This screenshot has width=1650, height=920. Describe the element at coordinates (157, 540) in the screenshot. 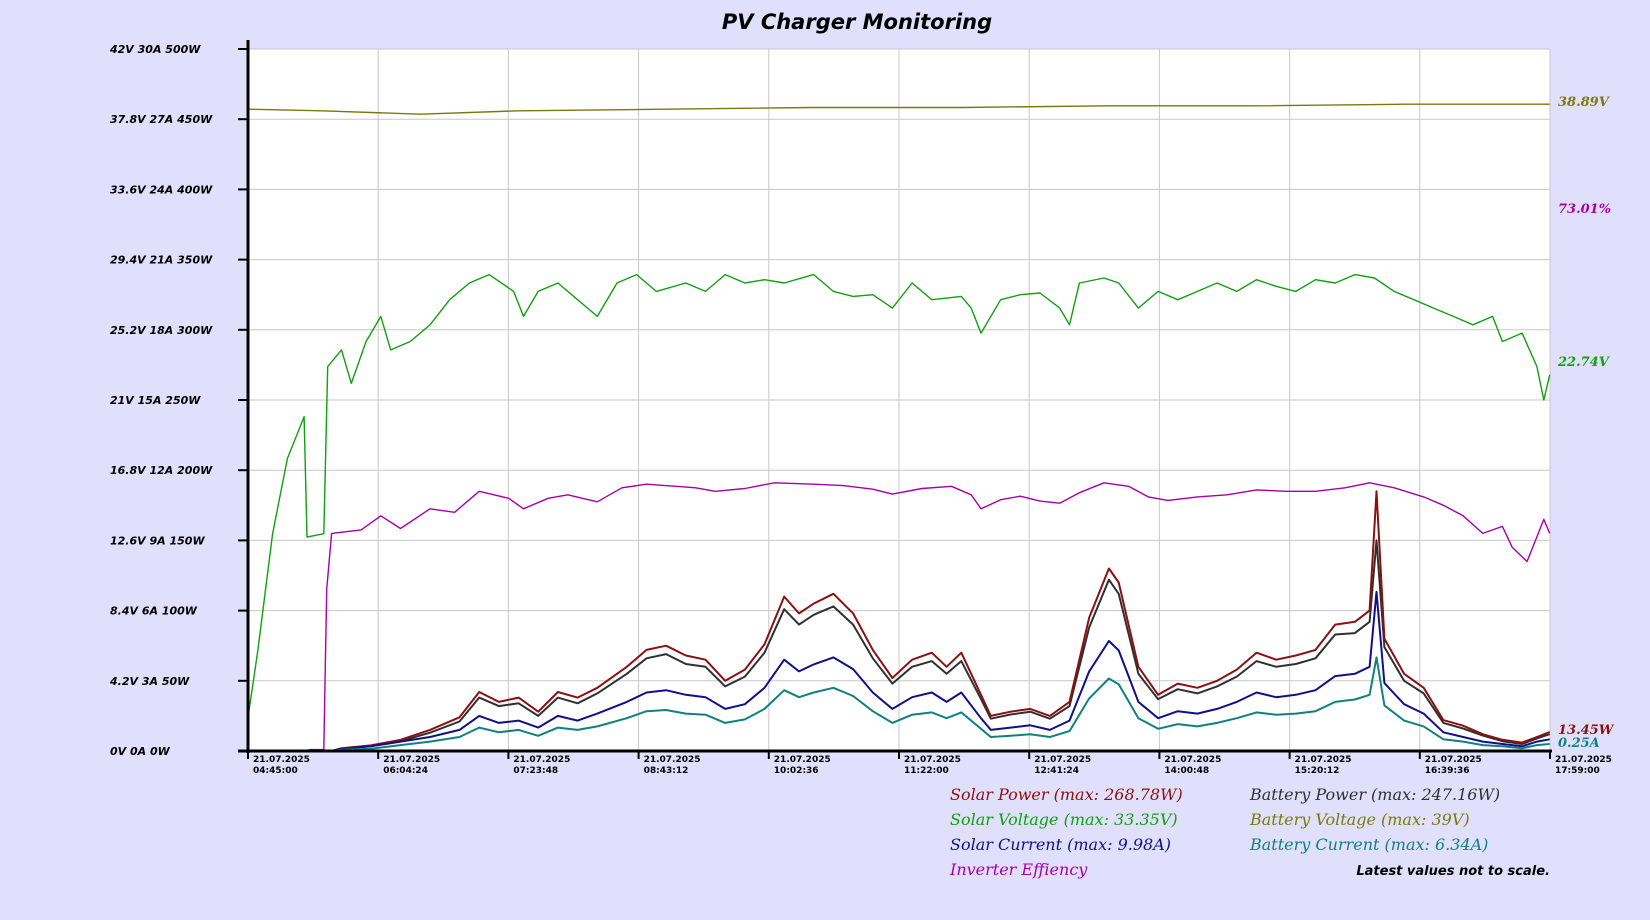

I see `y-tick-label: 12.6V 9A 150W` at that location.